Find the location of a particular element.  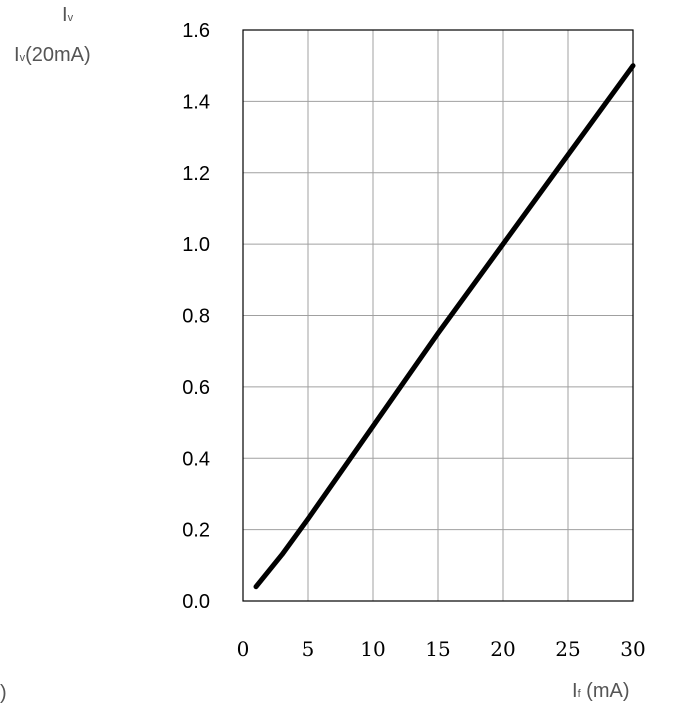

x-tick-label: 10 is located at coordinates (372, 649).